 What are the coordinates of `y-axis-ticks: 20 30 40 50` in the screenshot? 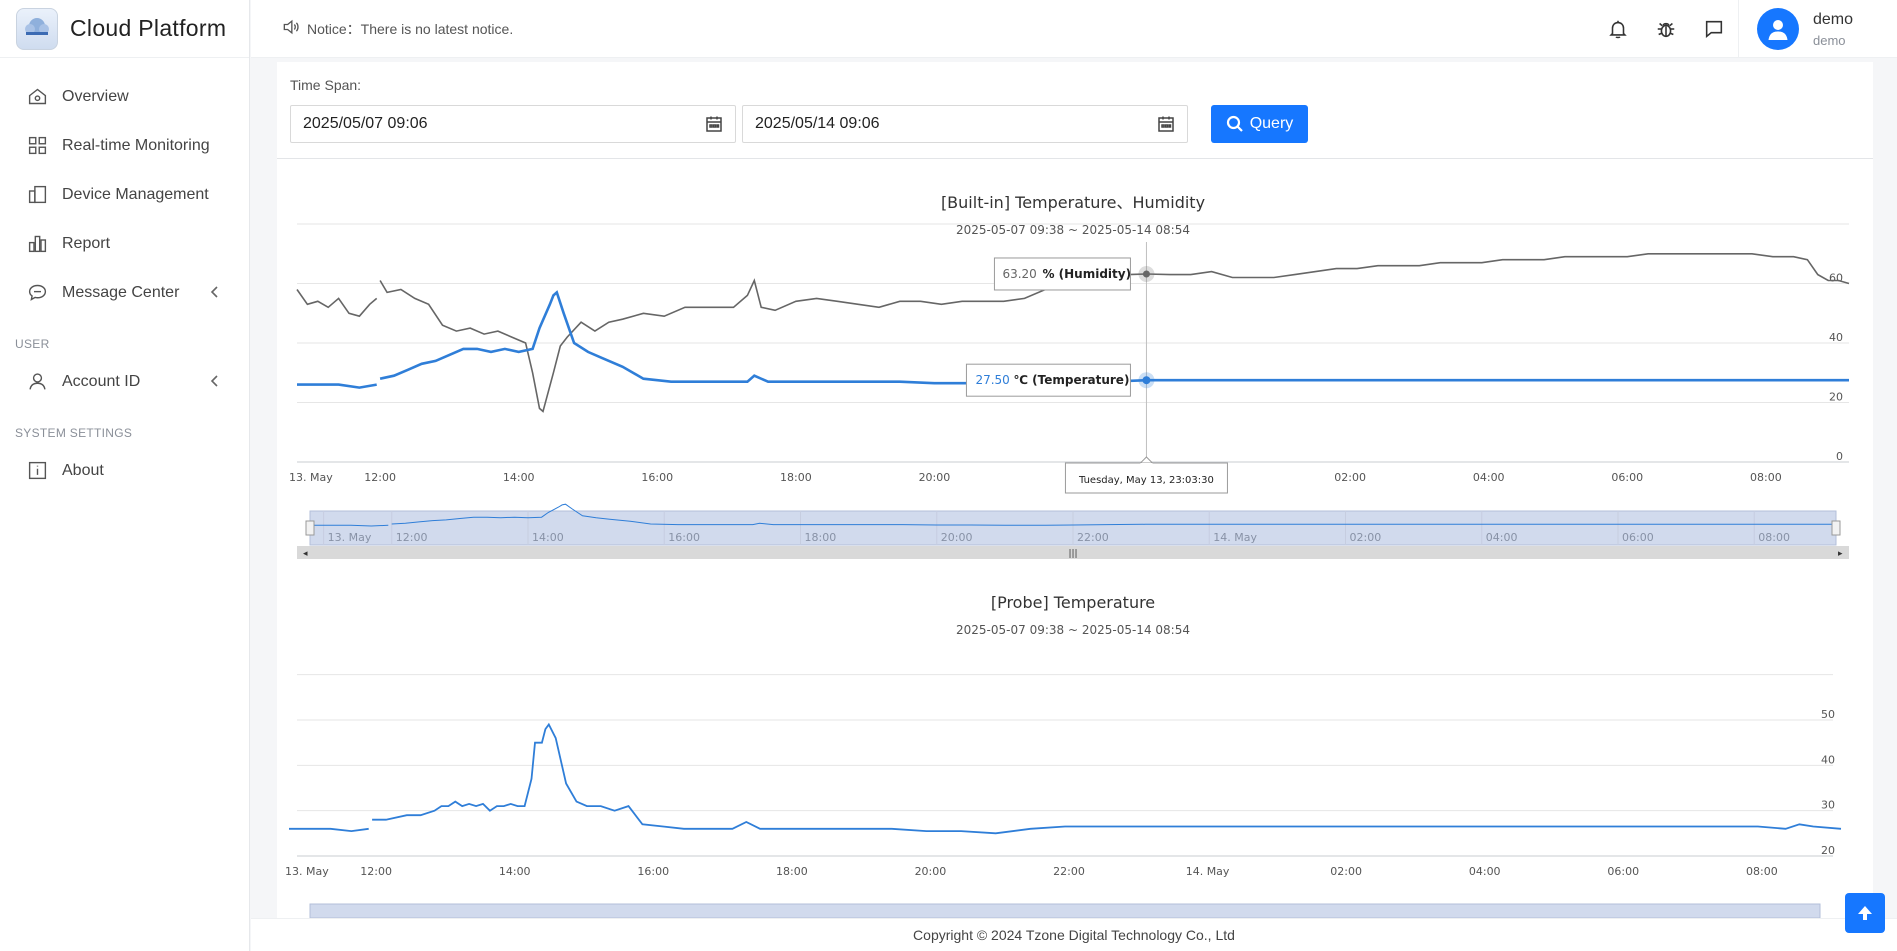 It's located at (1828, 782).